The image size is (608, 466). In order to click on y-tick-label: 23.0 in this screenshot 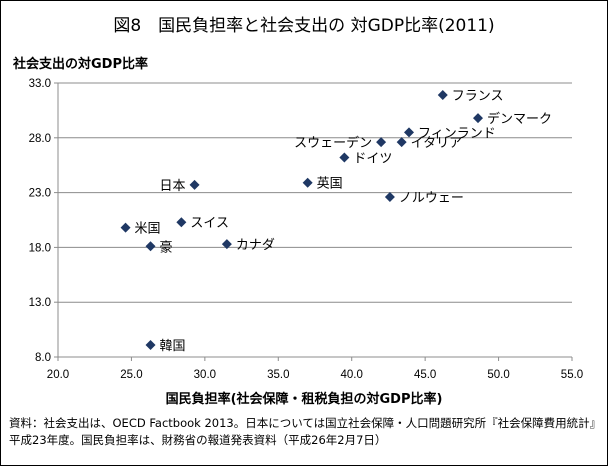, I will do `click(40, 194)`.